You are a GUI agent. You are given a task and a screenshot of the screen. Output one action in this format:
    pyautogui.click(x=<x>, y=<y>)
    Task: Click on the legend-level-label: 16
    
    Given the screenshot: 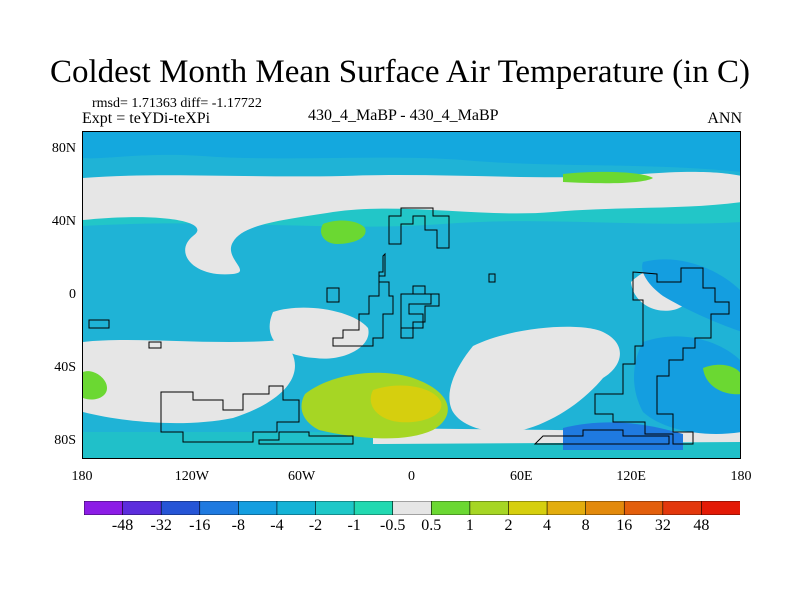 What is the action you would take?
    pyautogui.click(x=624, y=525)
    